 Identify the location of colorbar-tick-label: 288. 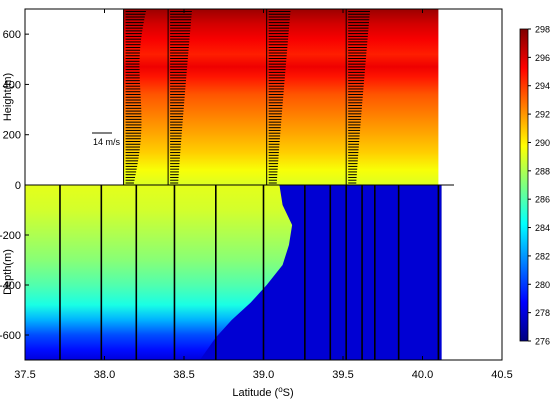
(542, 171).